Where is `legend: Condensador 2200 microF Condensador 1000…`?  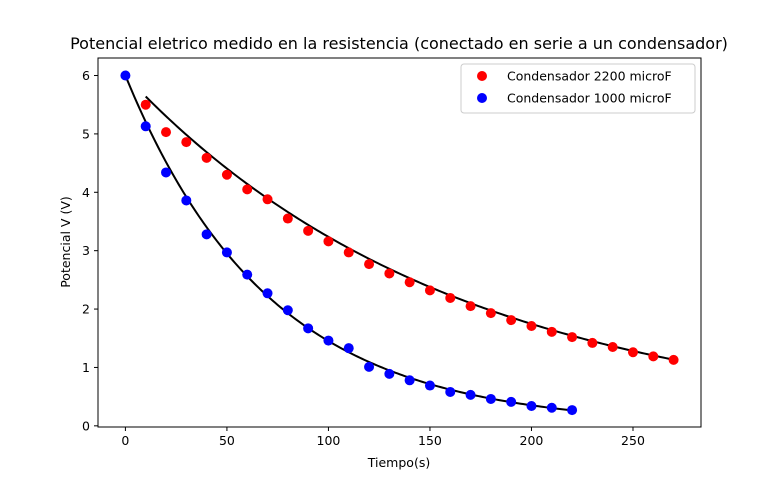
legend: Condensador 2200 microF Condensador 1000… is located at coordinates (578, 88).